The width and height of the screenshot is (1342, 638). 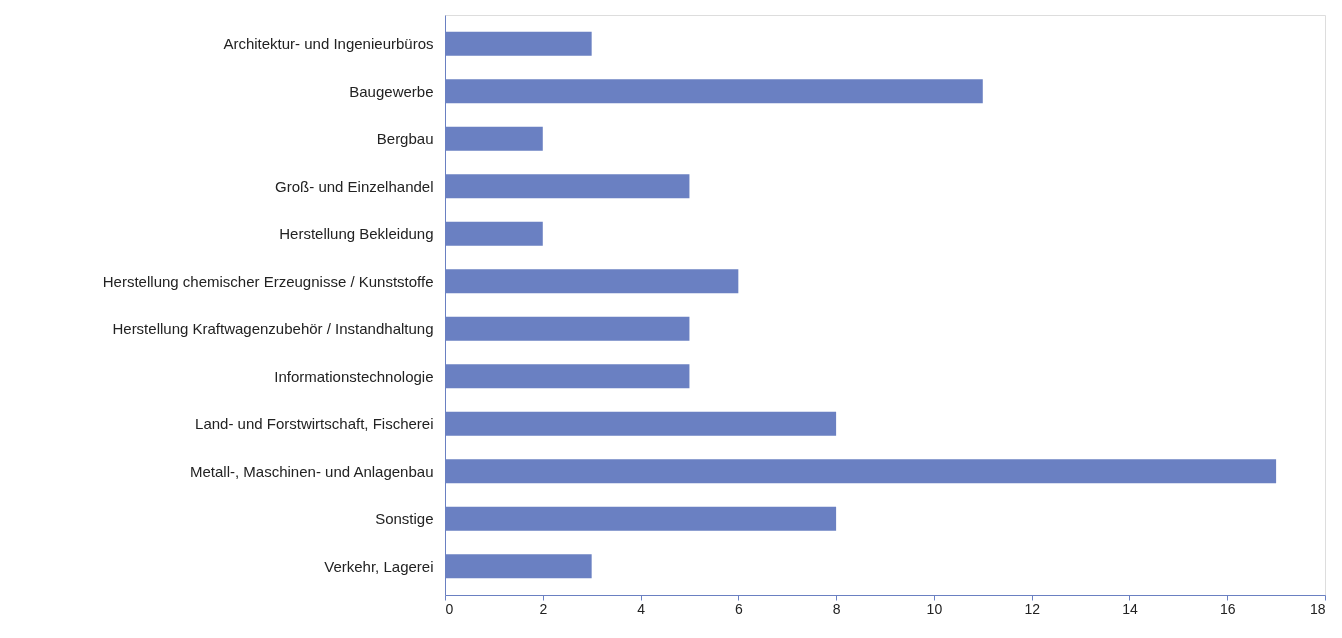 What do you see at coordinates (354, 186) in the screenshot?
I see `y-tick-label: Groß- und Einzelhandel` at bounding box center [354, 186].